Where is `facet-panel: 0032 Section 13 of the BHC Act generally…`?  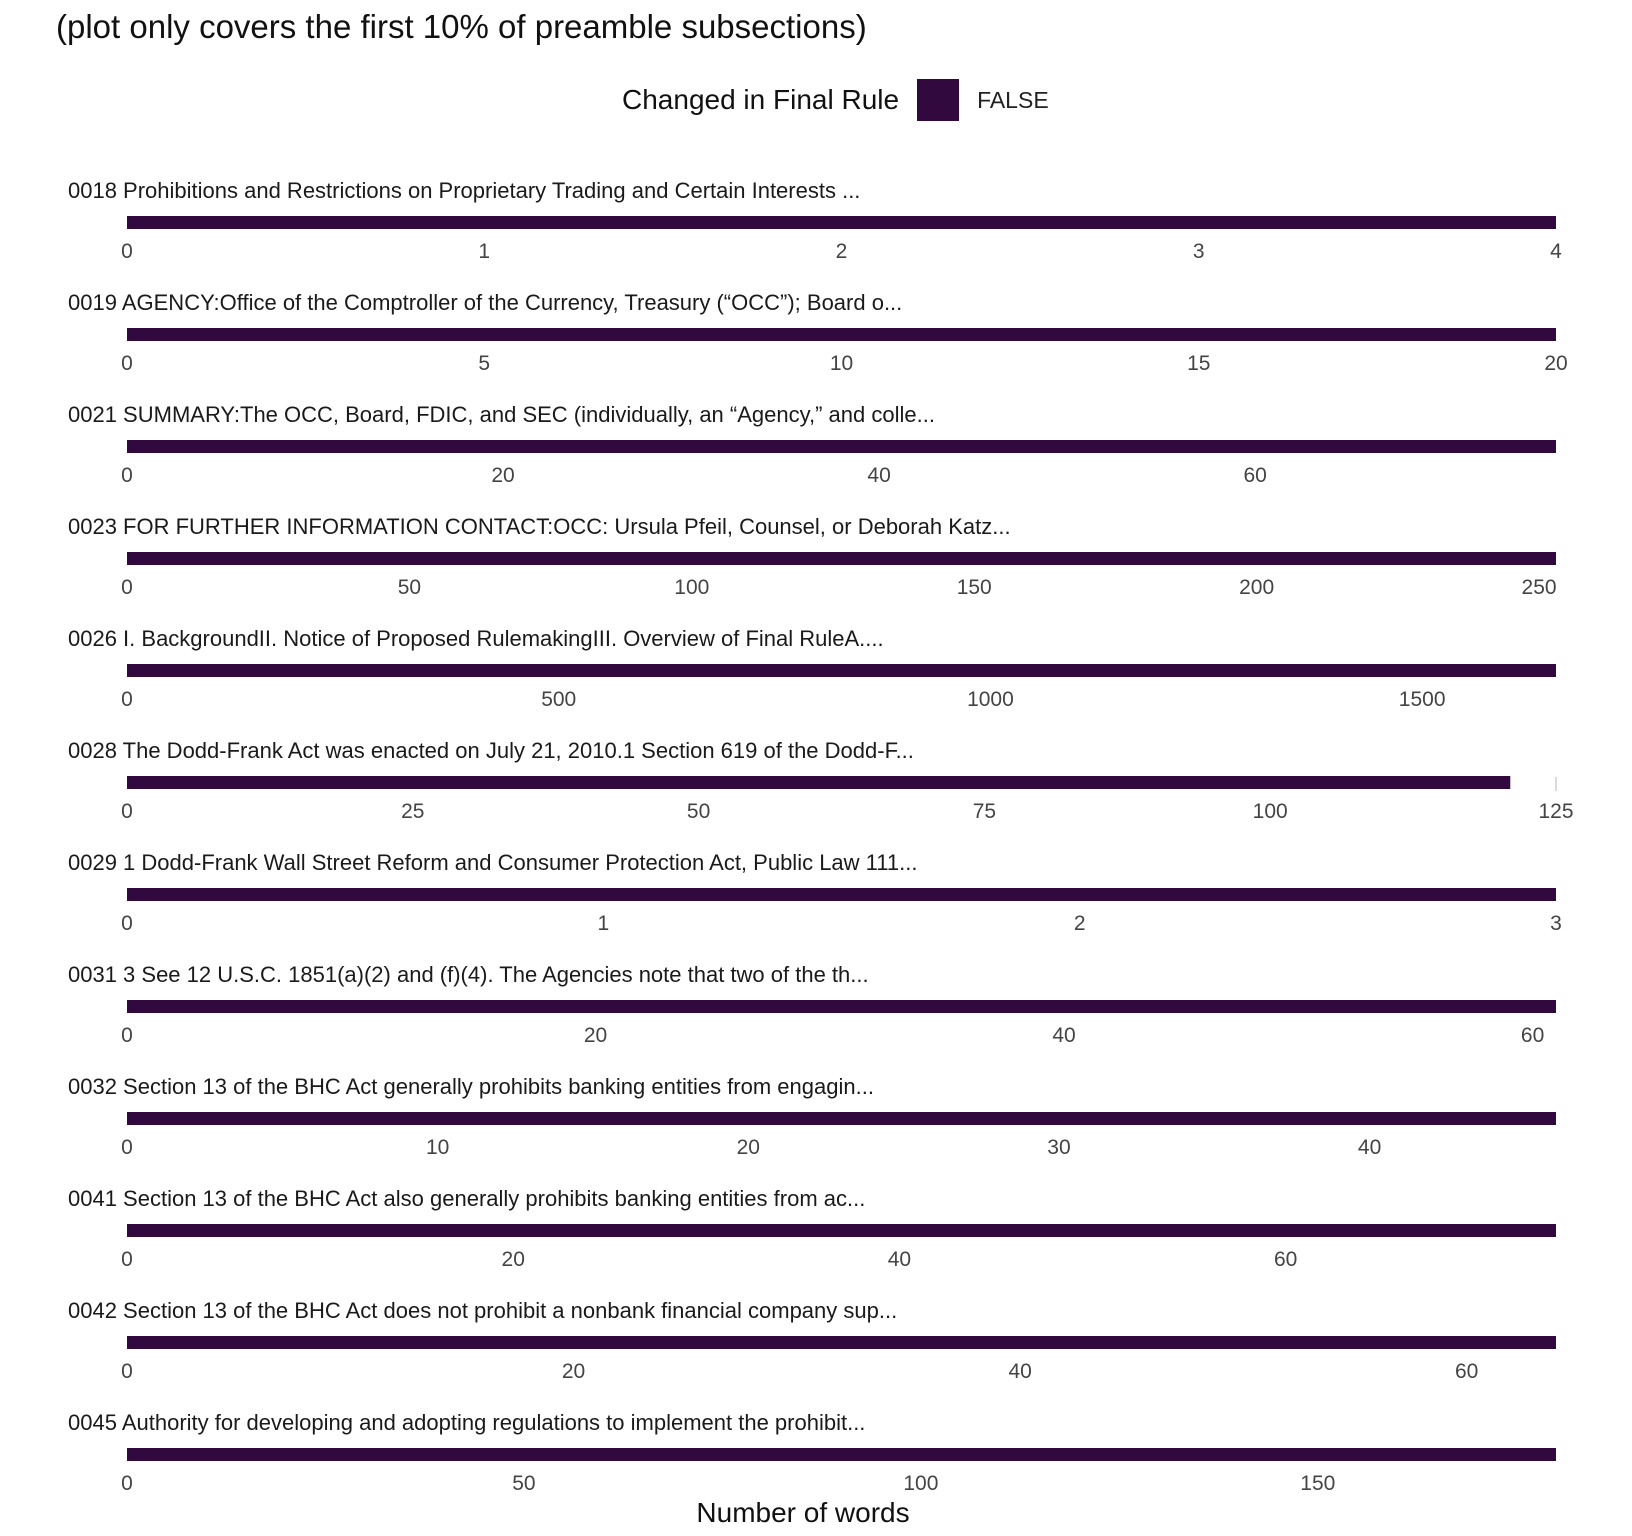
facet-panel: 0032 Section 13 of the BHC Act generally… is located at coordinates (812, 1116).